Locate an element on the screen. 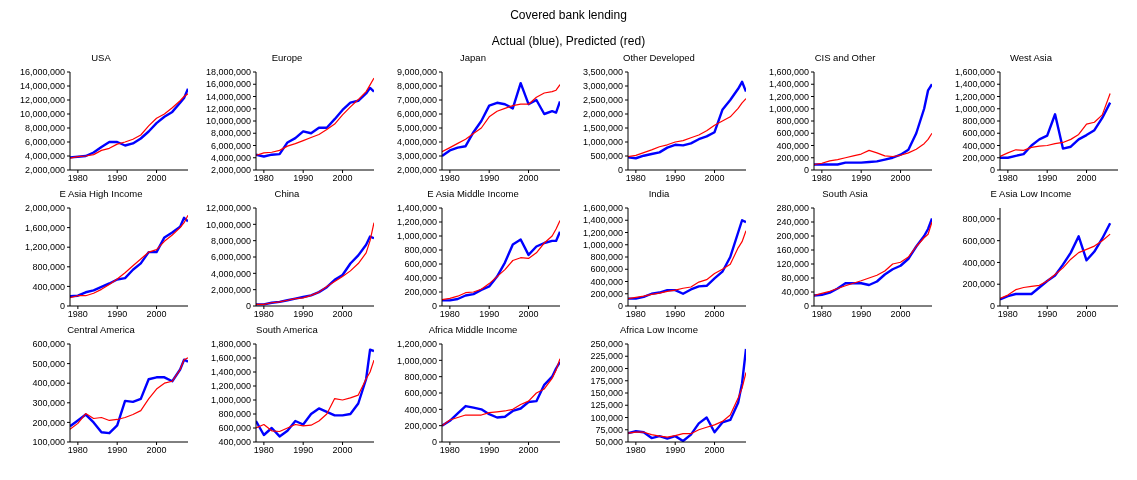 The image size is (1137, 480). chart-title: Europe is located at coordinates (287, 58).